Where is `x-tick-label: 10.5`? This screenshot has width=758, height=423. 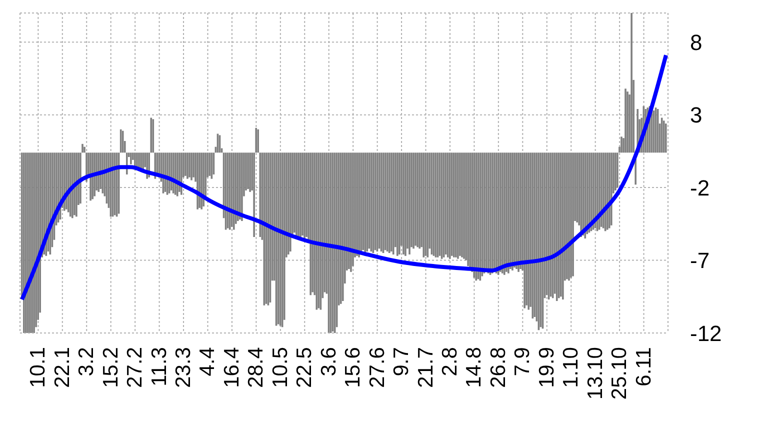
x-tick-label: 10.5 is located at coordinates (280, 367).